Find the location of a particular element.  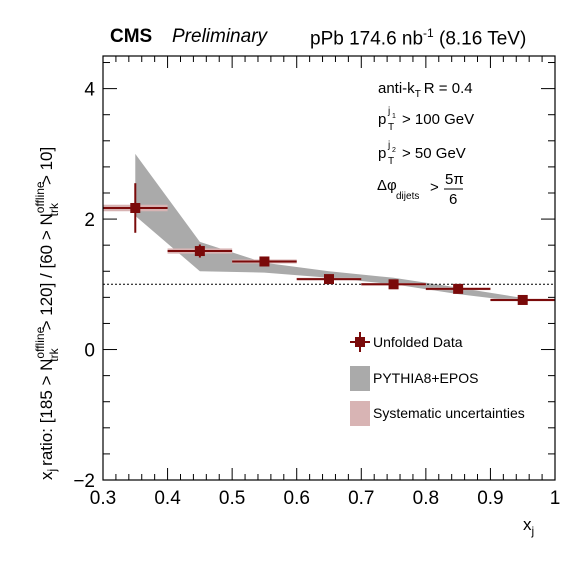

dphi-num: 5π is located at coordinates (454, 179).